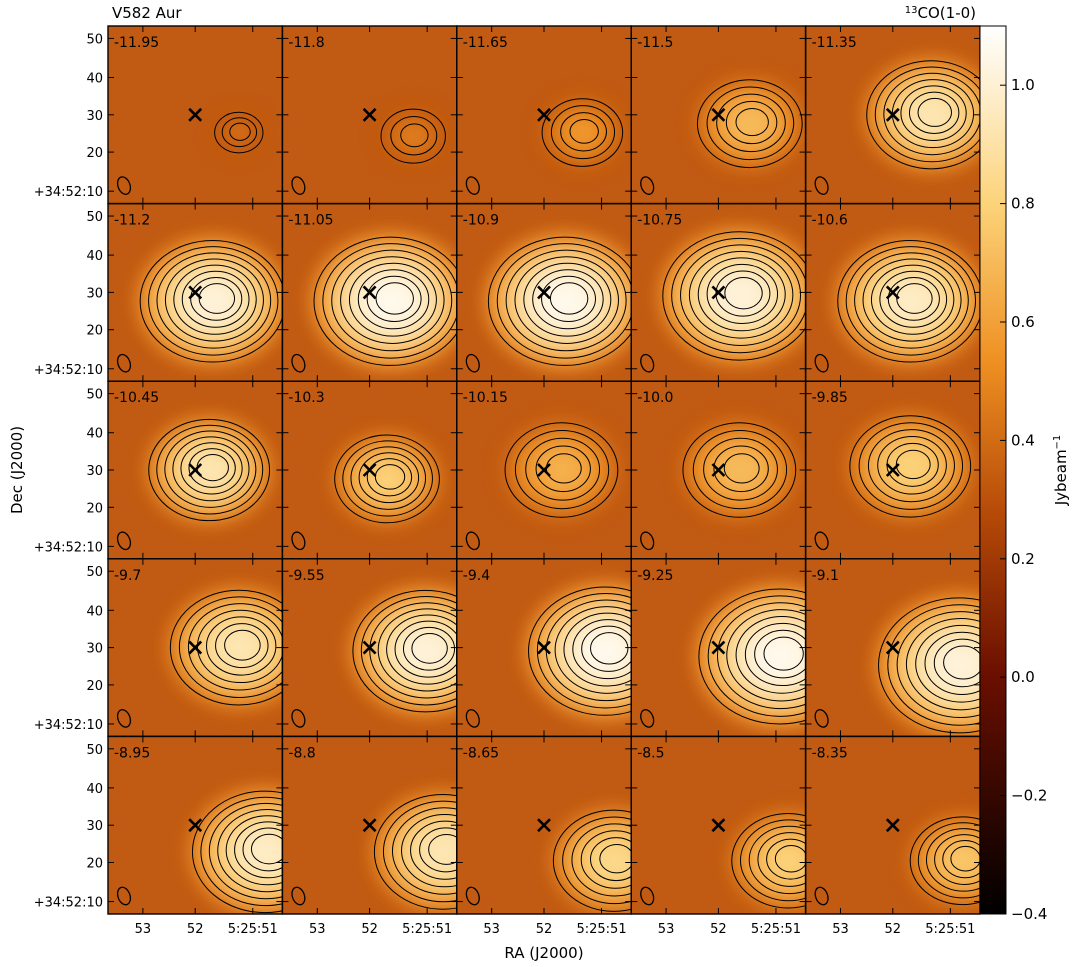  Describe the element at coordinates (655, 43) in the screenshot. I see `velocity-label: -11.5` at that location.